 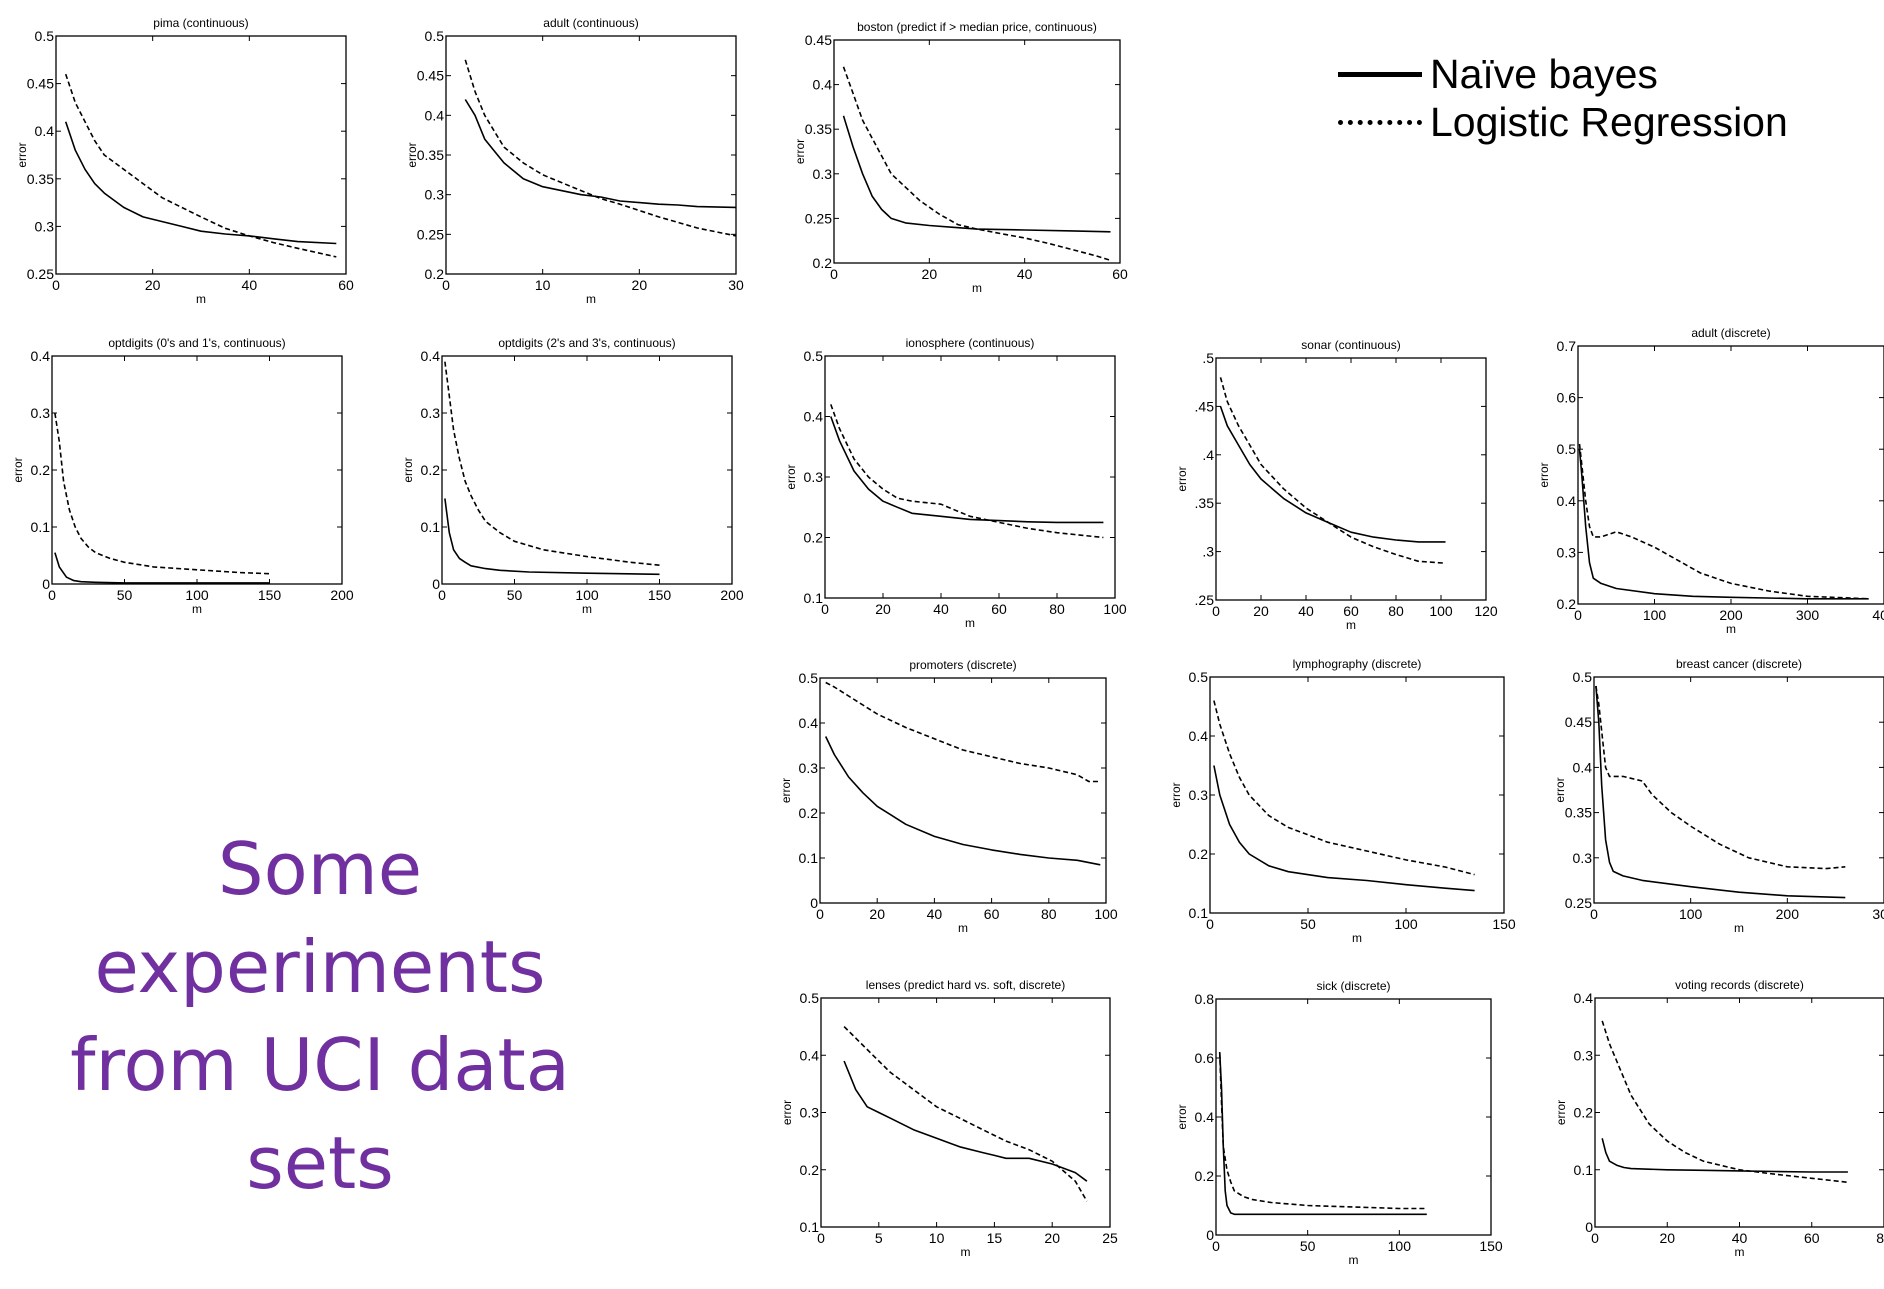 I want to click on chart-title: pima (continuous), so click(x=200, y=23).